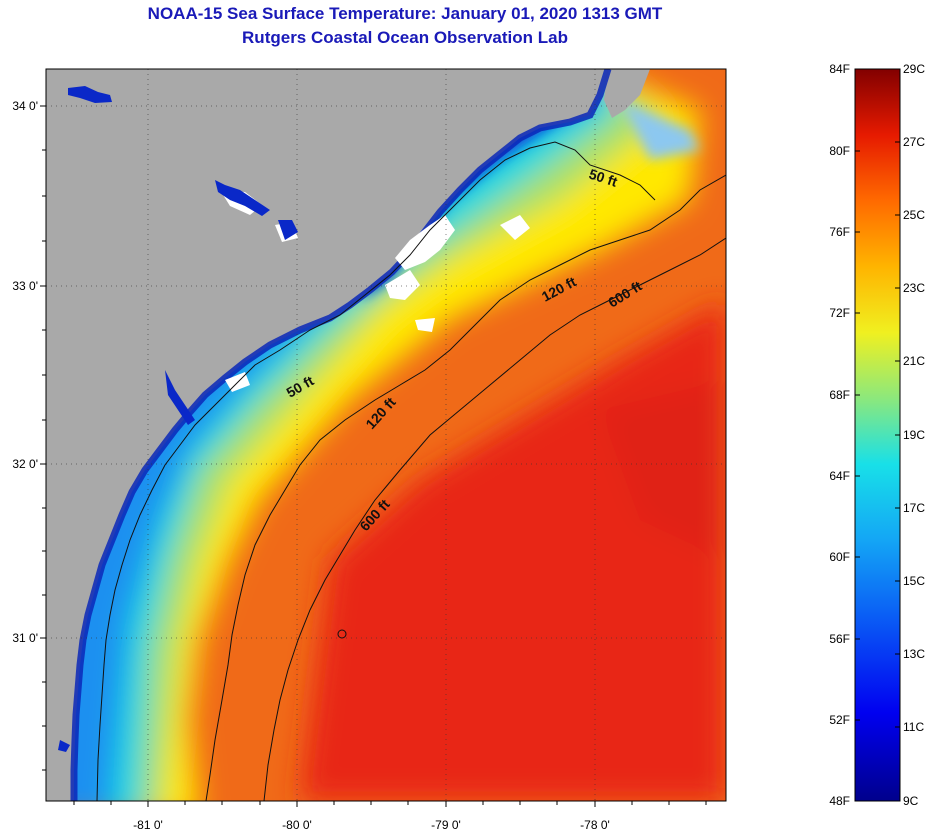  Describe the element at coordinates (839, 313) in the screenshot. I see `colorbar-f-72: 72F` at that location.